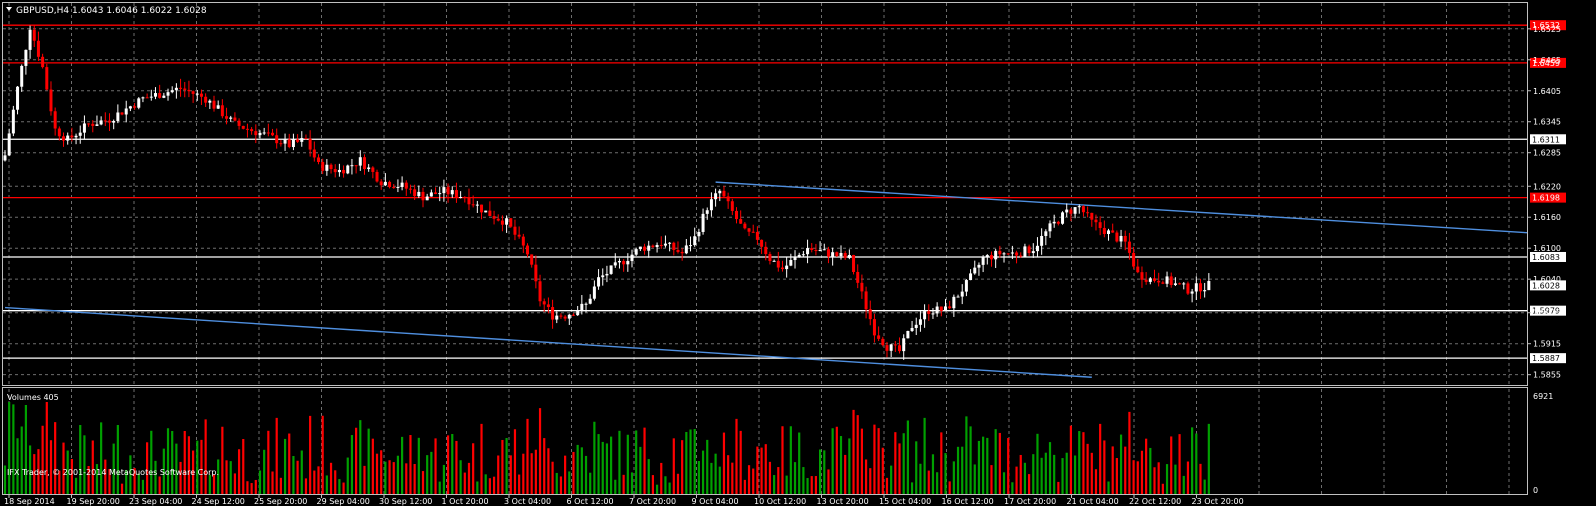 This screenshot has width=1596, height=506. I want to click on price-tick-label: 1.6160, so click(1547, 217).